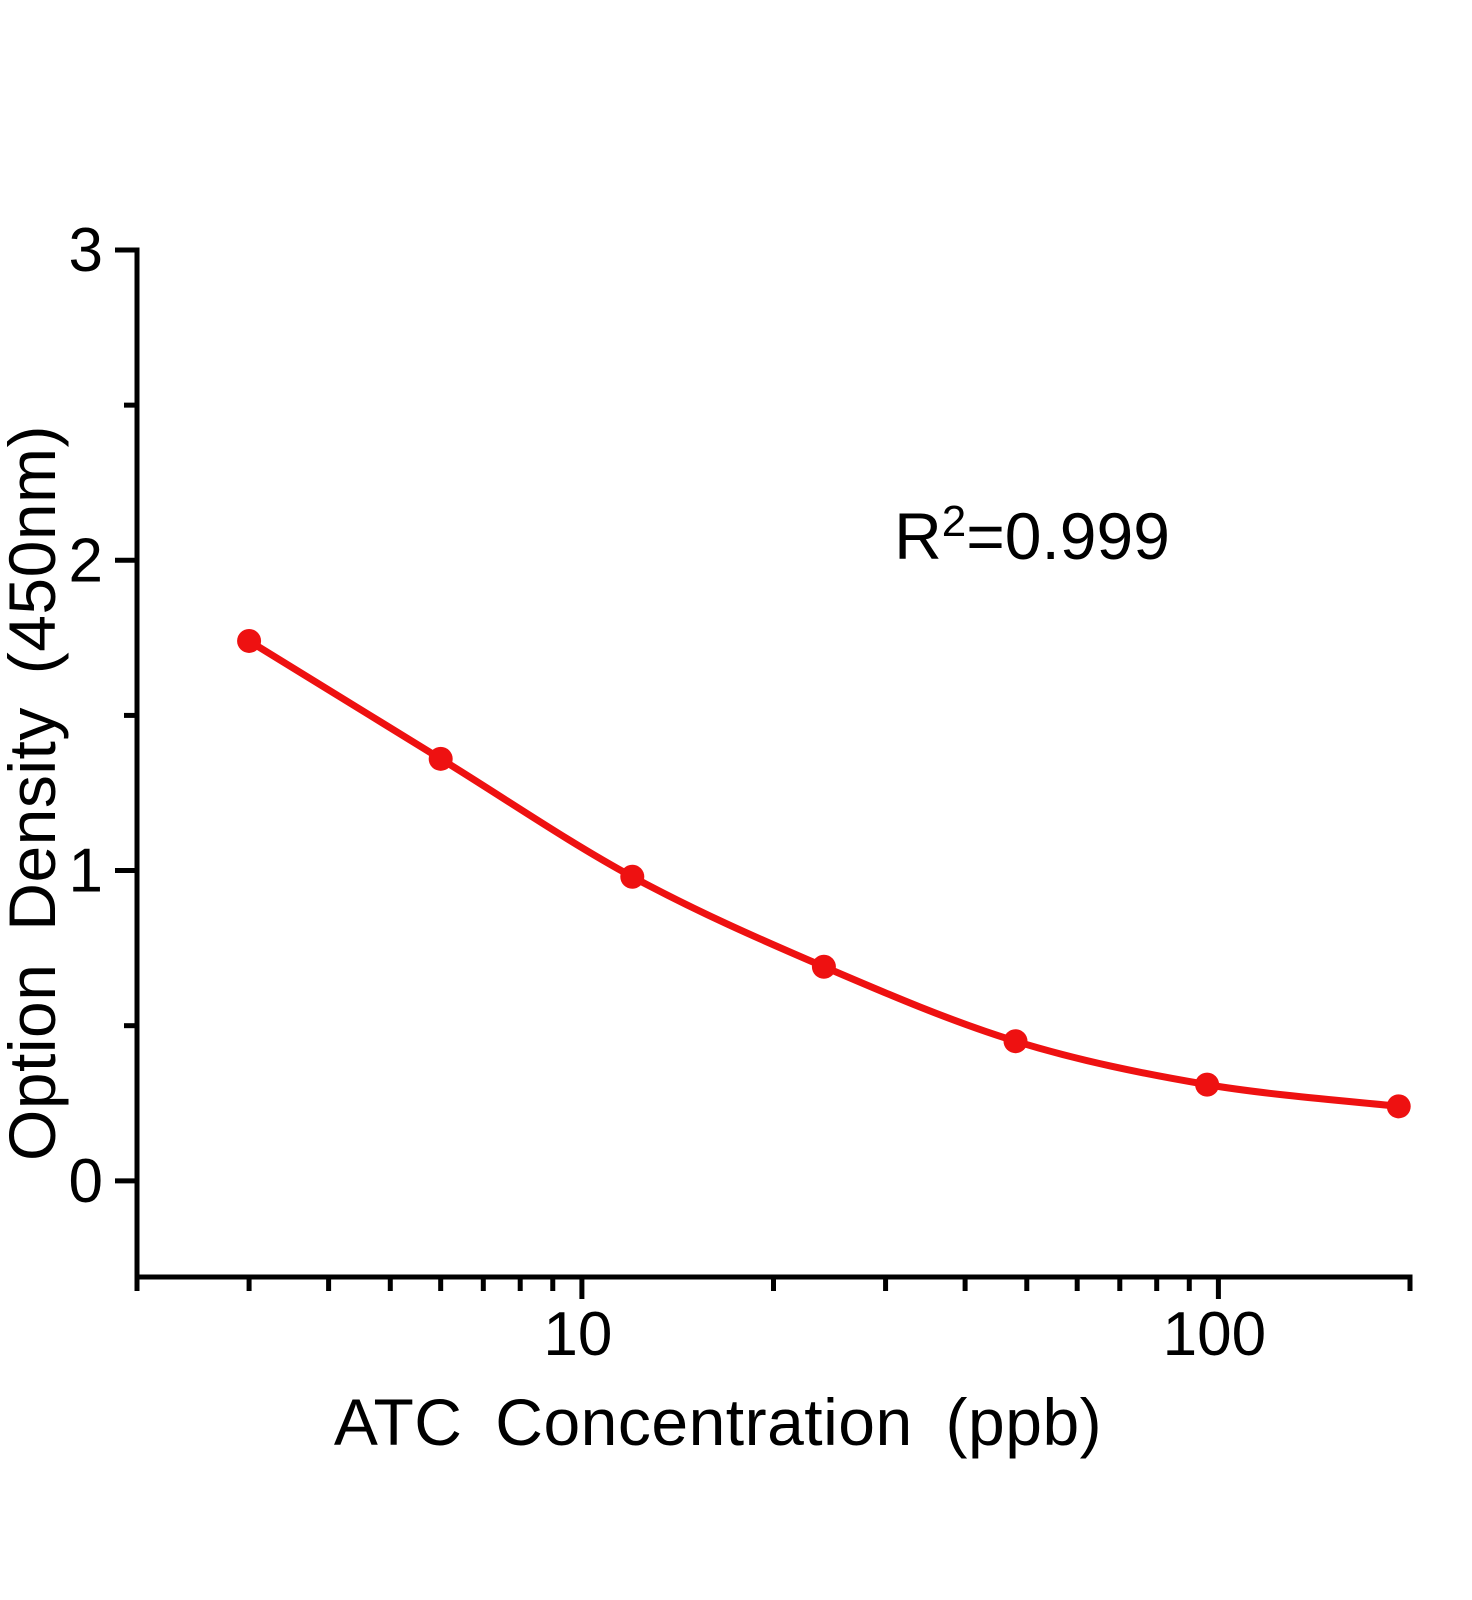  Describe the element at coordinates (103, 716) in the screenshot. I see `y-axis-ticks: 0 1 2 3` at that location.